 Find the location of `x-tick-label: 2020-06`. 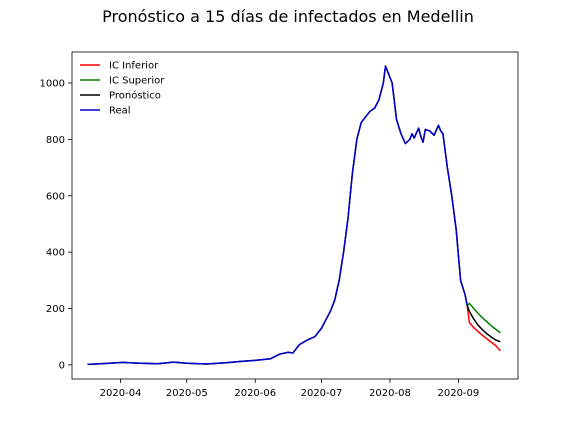

x-tick-label: 2020-06 is located at coordinates (255, 393).